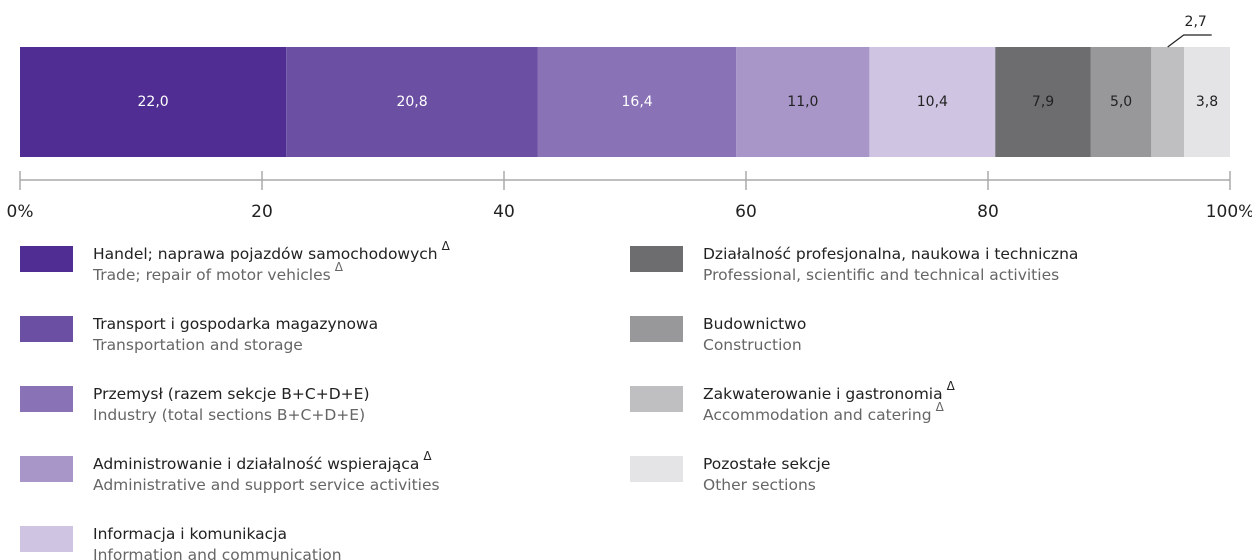 Image resolution: width=1252 pixels, height=560 pixels. I want to click on legend-label-en: Industry (total sections B+C+D+E), so click(229, 415).